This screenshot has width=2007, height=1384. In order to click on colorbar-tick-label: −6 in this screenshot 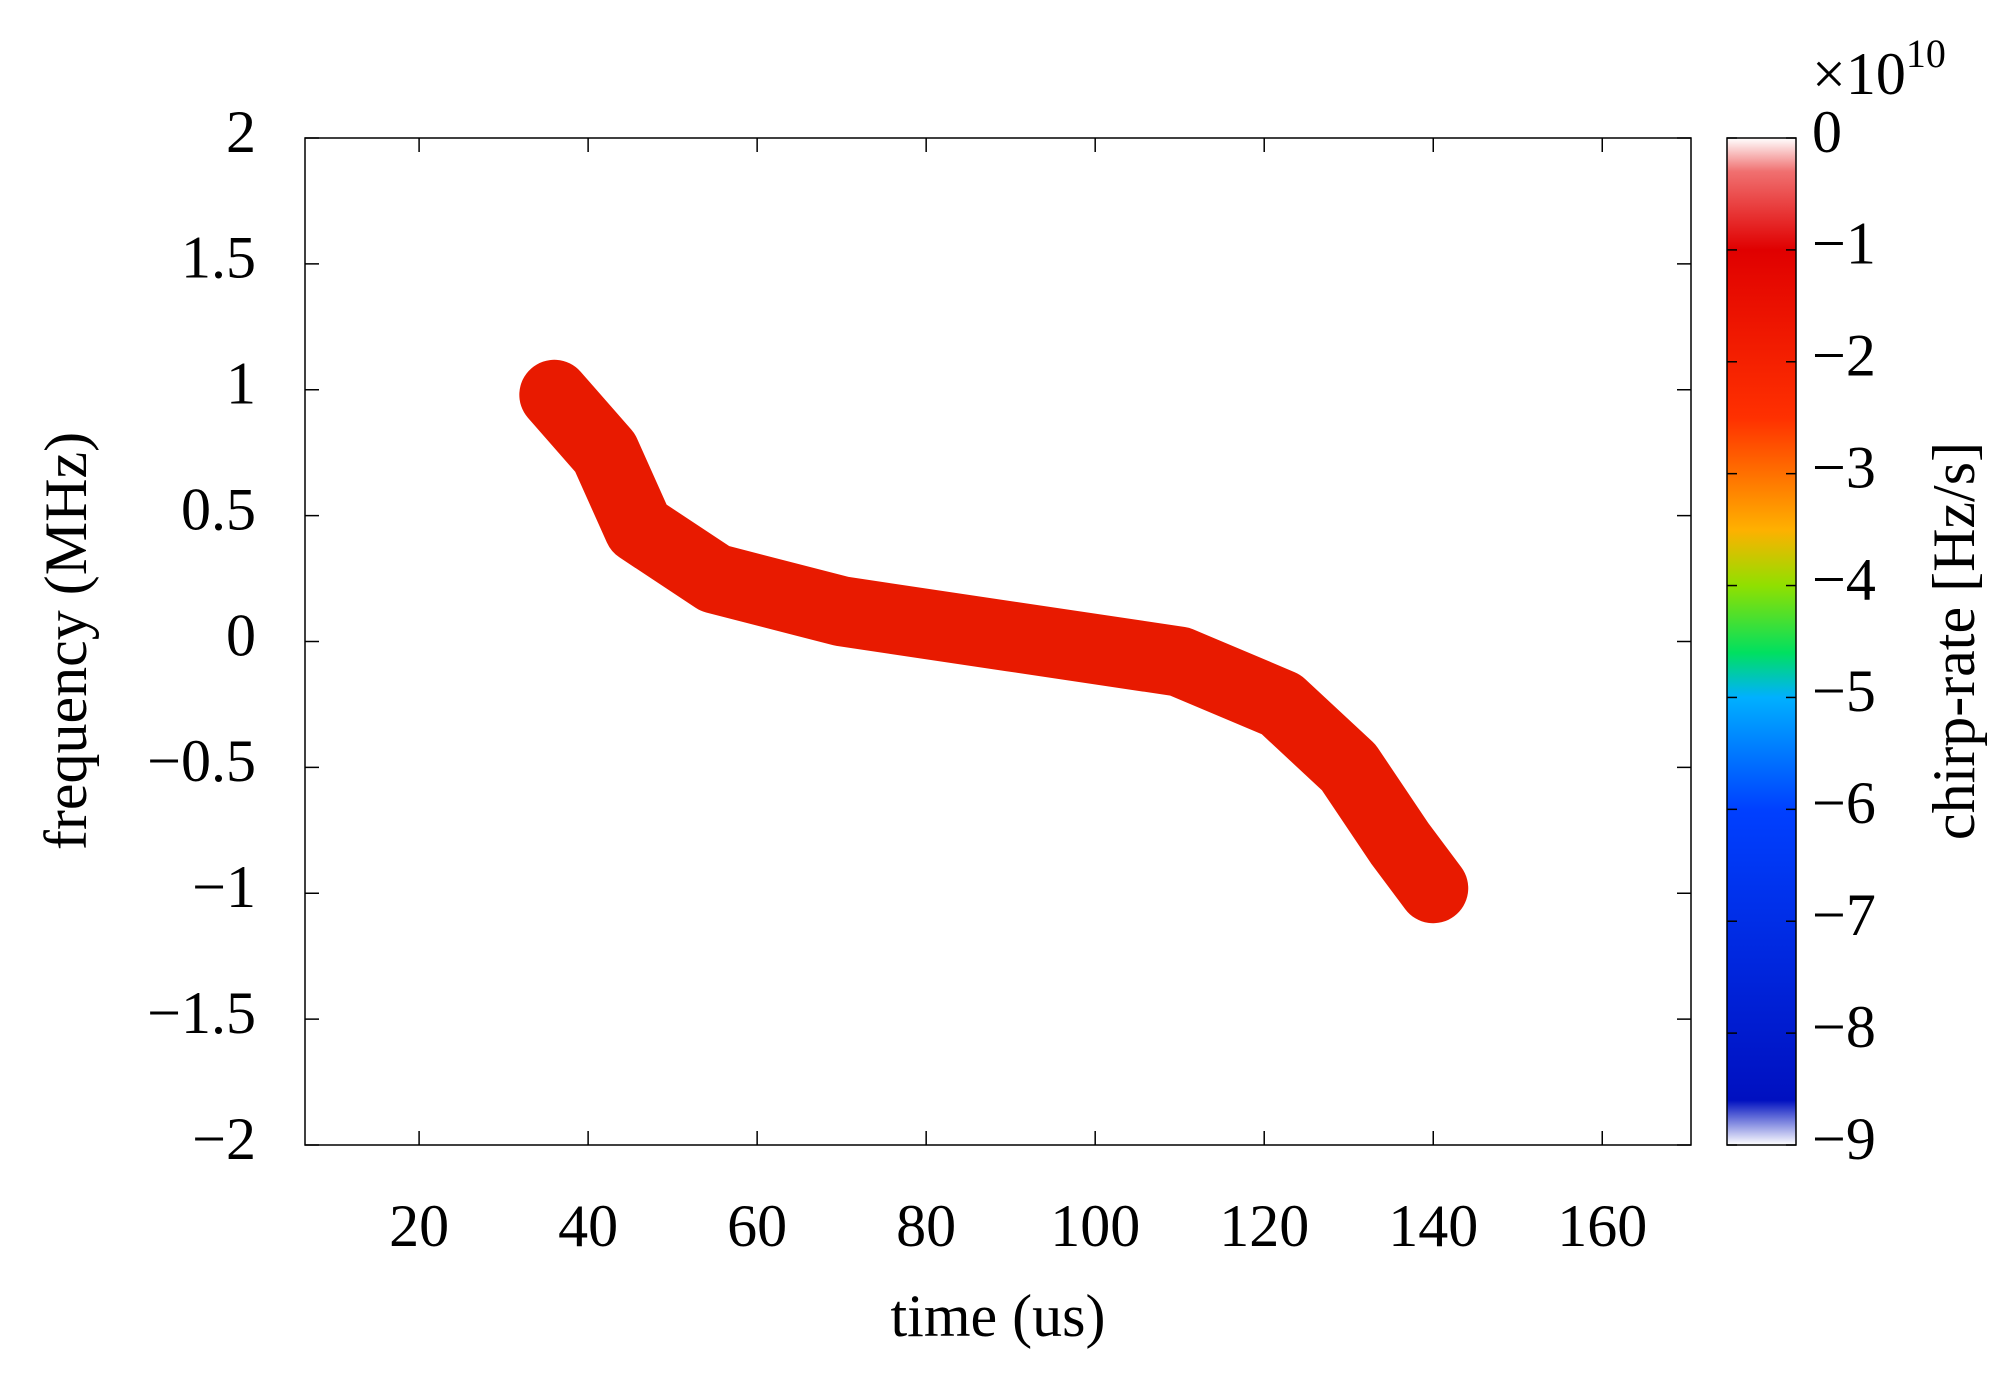, I will do `click(1844, 803)`.